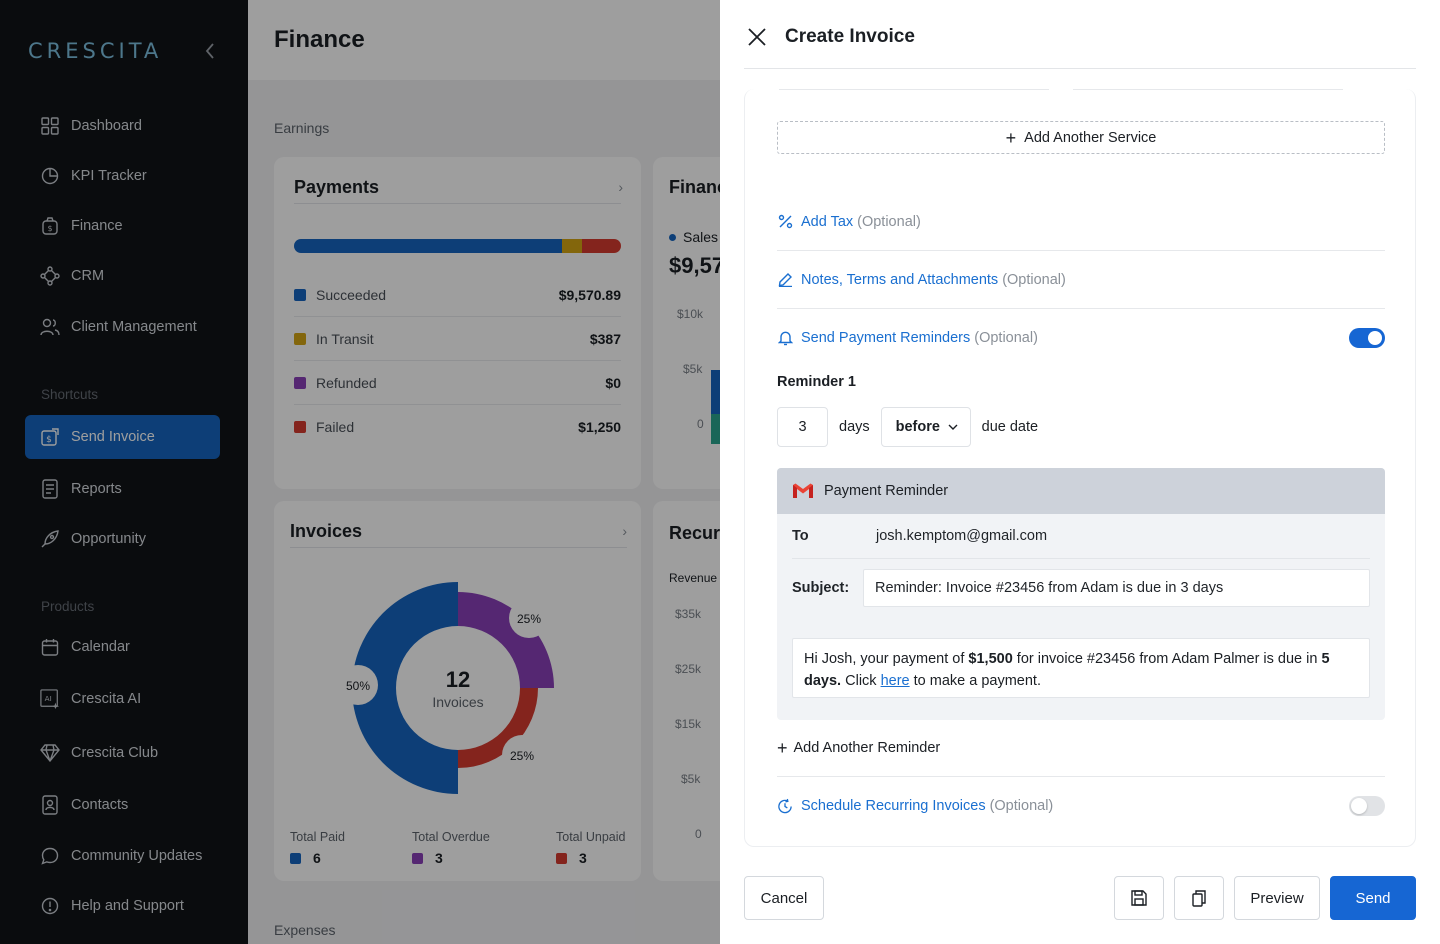 This screenshot has width=1440, height=944. Describe the element at coordinates (50, 539) in the screenshot. I see `rocket-icon` at that location.